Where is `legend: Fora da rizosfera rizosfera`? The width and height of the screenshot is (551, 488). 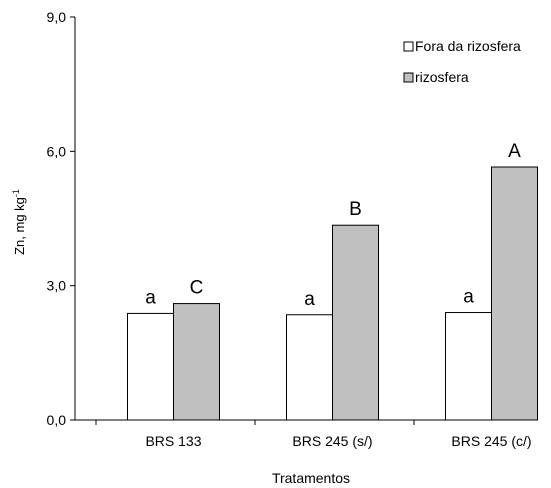
legend: Fora da rizosfera rizosfera is located at coordinates (462, 61).